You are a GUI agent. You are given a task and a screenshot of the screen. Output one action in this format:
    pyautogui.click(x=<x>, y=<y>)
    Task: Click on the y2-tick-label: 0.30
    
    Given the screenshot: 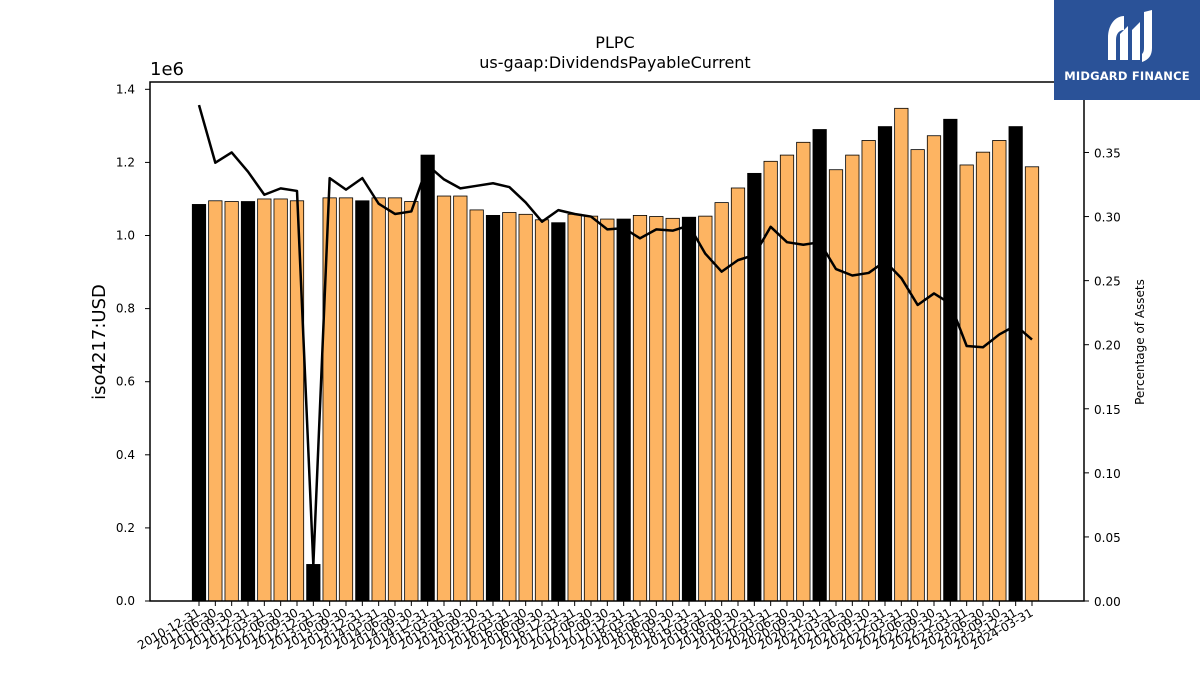 What is the action you would take?
    pyautogui.click(x=1107, y=218)
    